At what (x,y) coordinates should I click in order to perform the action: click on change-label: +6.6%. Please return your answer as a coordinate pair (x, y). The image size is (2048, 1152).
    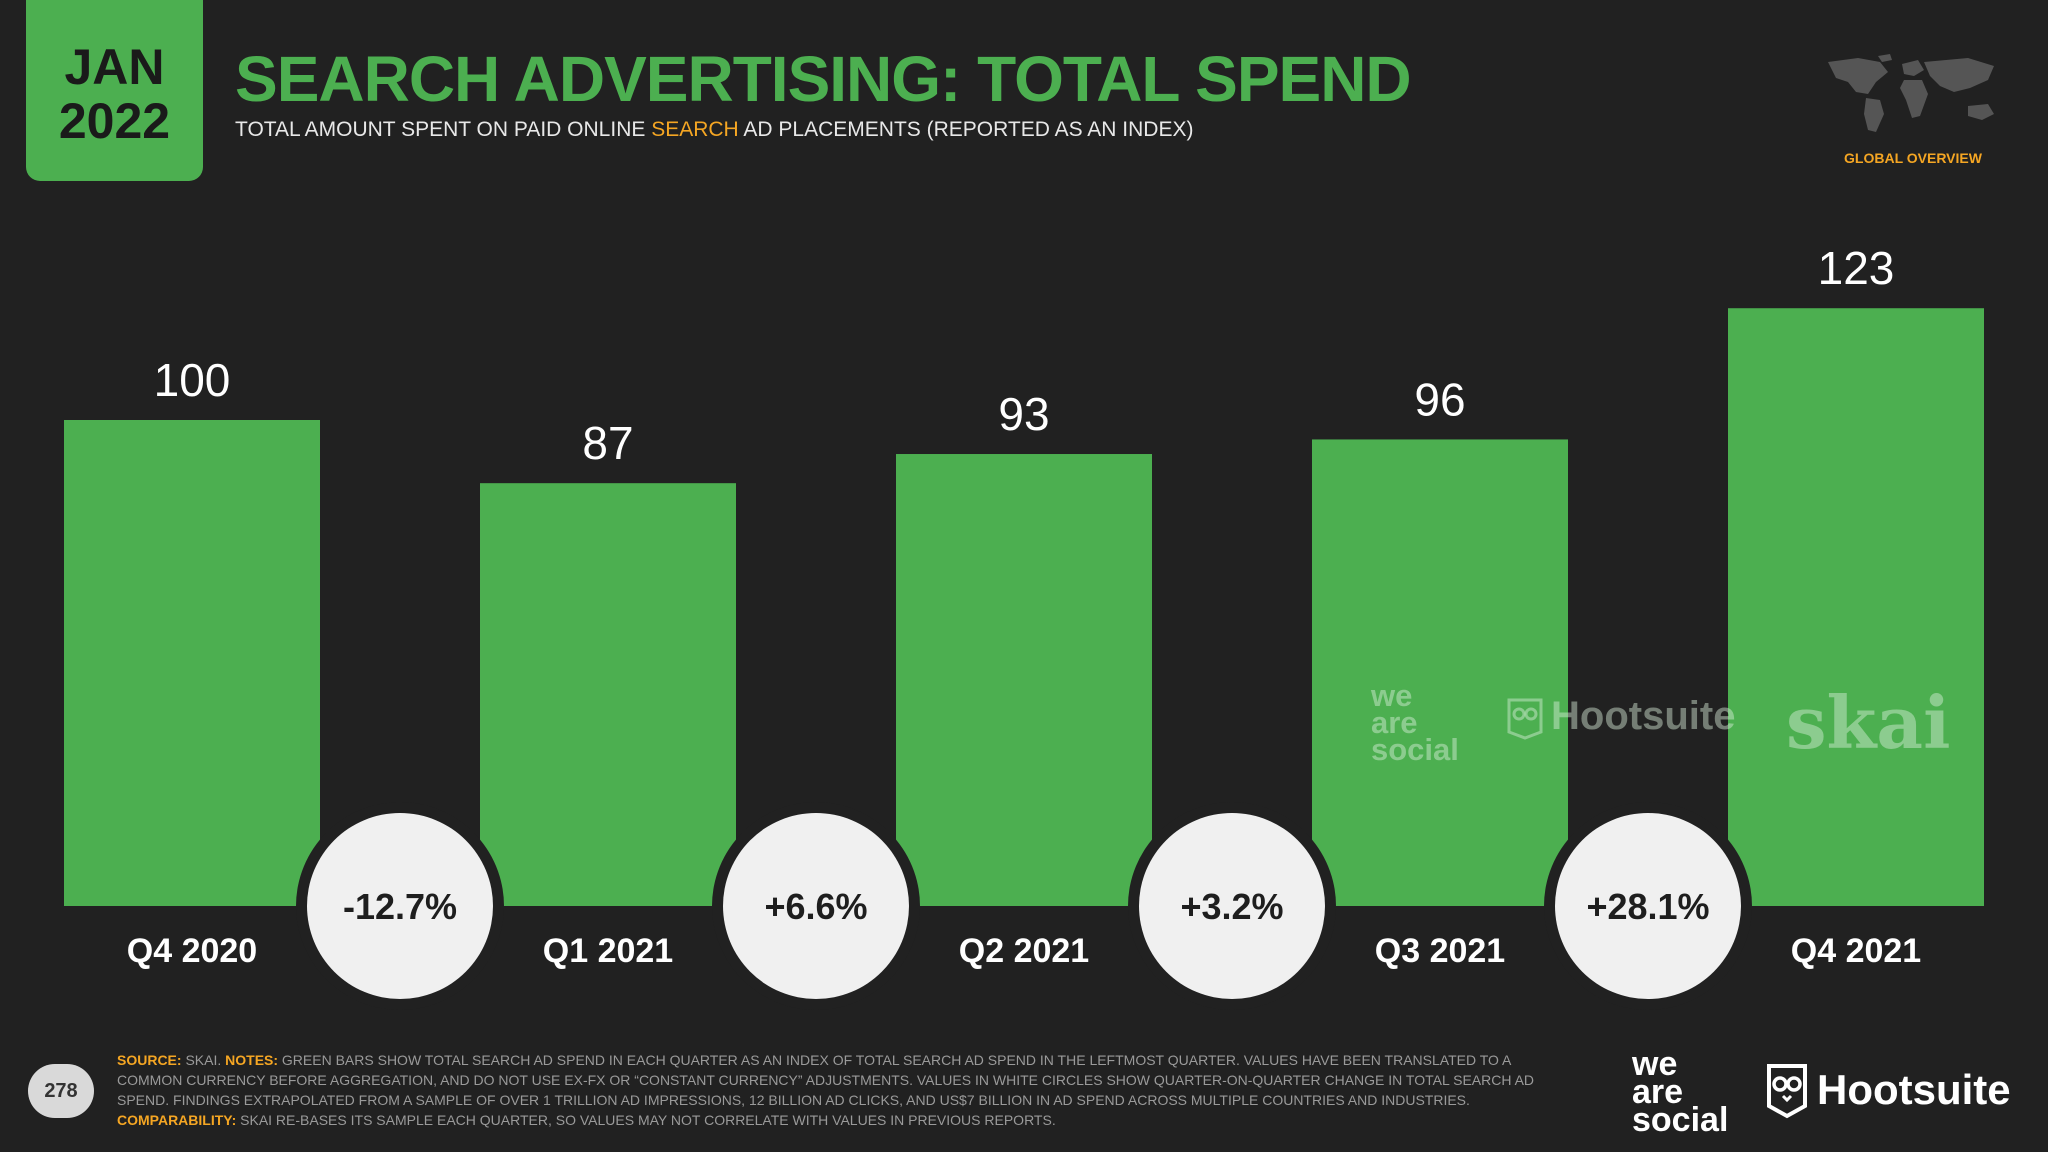
    Looking at the image, I should click on (815, 906).